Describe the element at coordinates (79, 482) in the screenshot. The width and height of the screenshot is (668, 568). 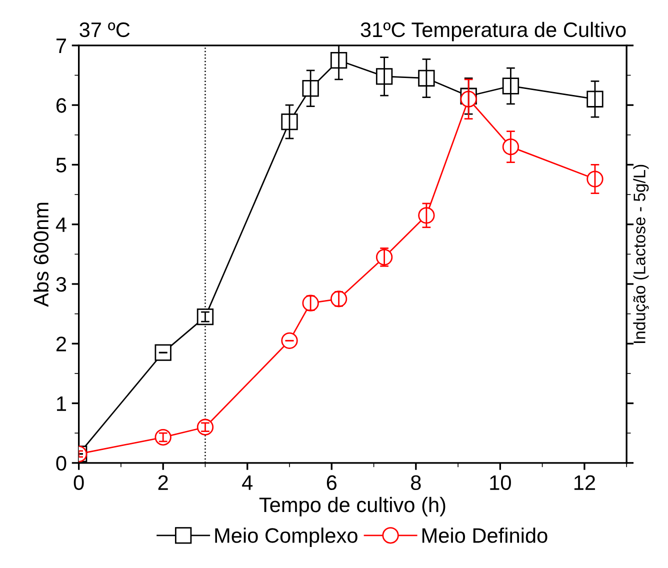
I see `x-tick-label: 0` at that location.